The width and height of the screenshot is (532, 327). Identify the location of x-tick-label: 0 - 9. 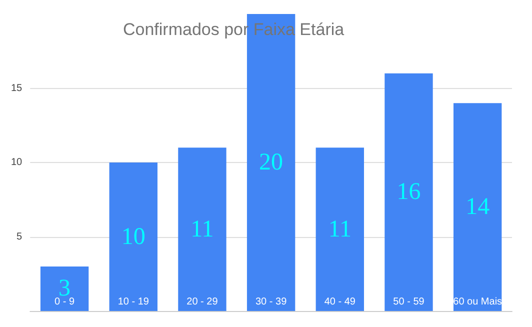
(64, 302).